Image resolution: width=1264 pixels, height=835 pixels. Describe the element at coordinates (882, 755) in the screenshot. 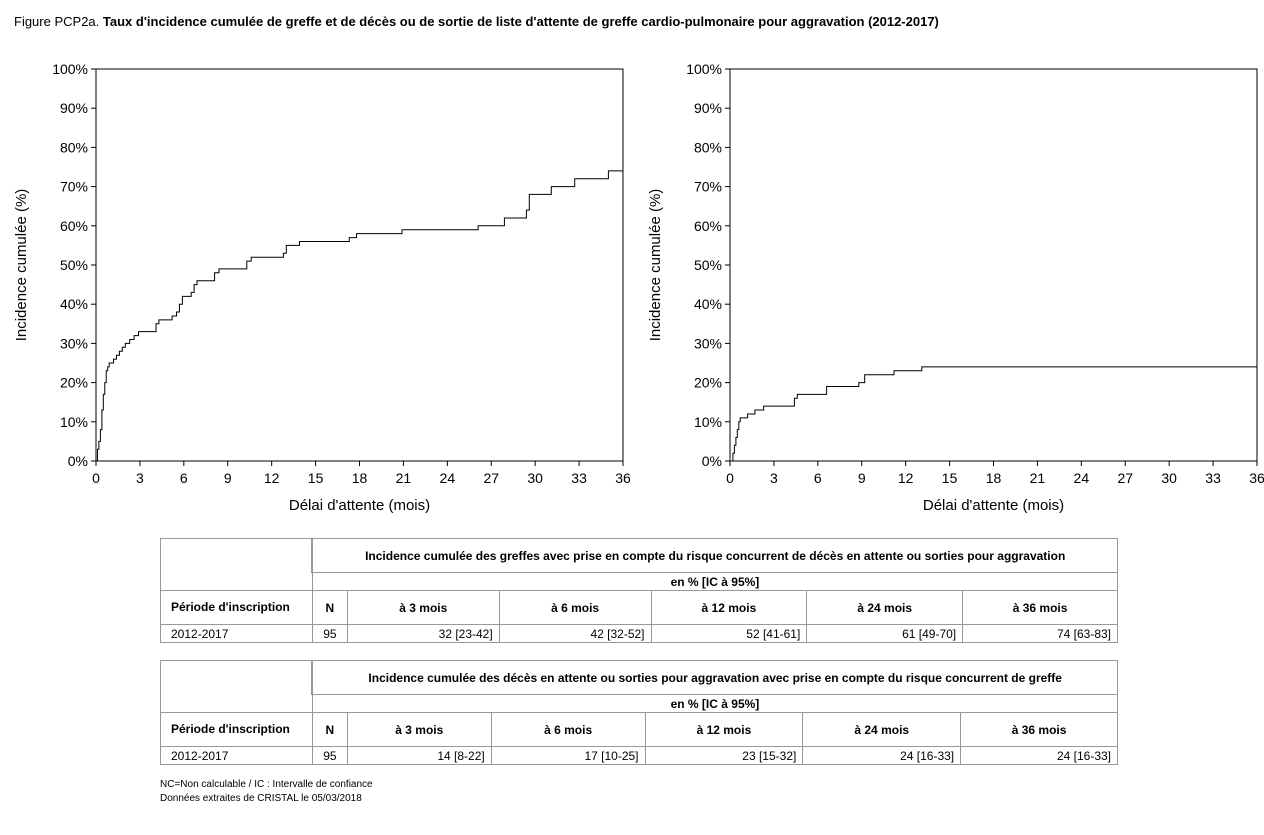

I see `cell-24-mois: 24 [16-33]` at that location.